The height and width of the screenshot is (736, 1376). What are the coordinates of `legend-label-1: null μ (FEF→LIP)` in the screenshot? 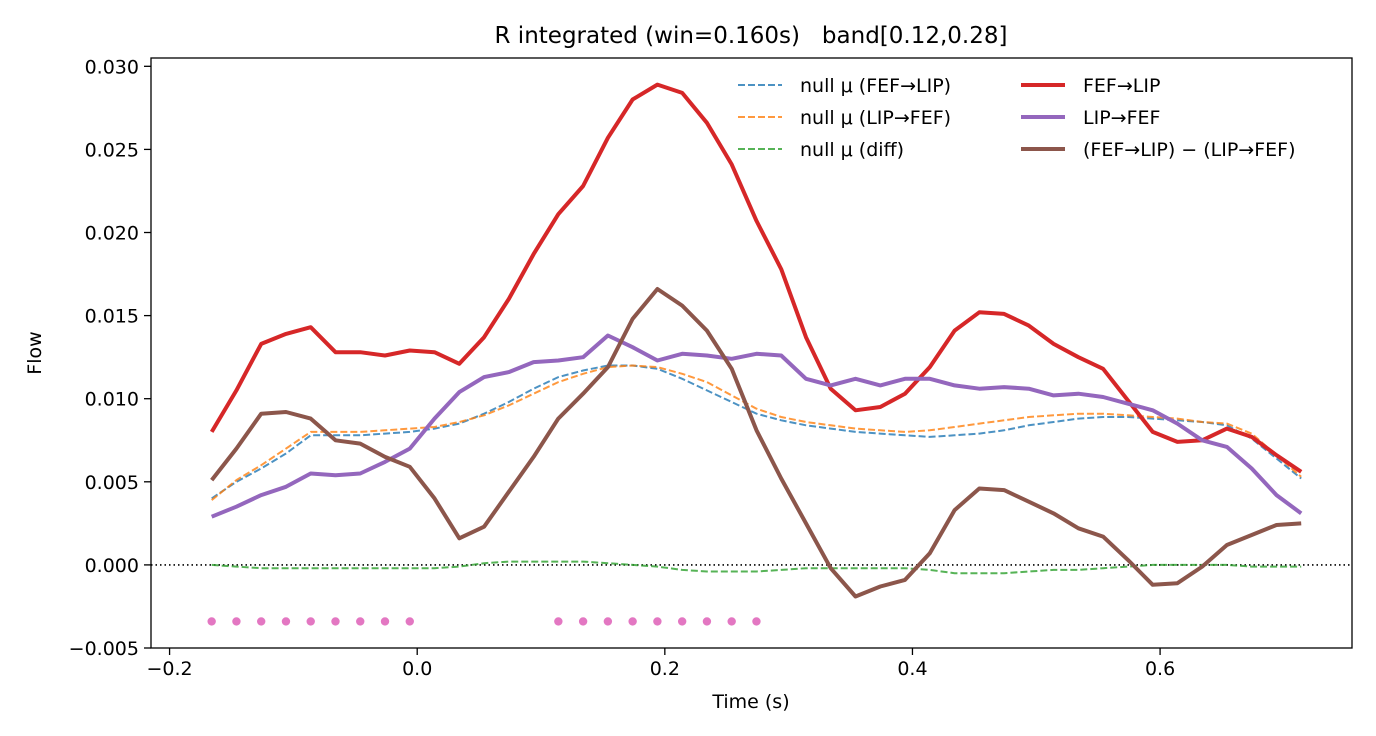 It's located at (875, 86).